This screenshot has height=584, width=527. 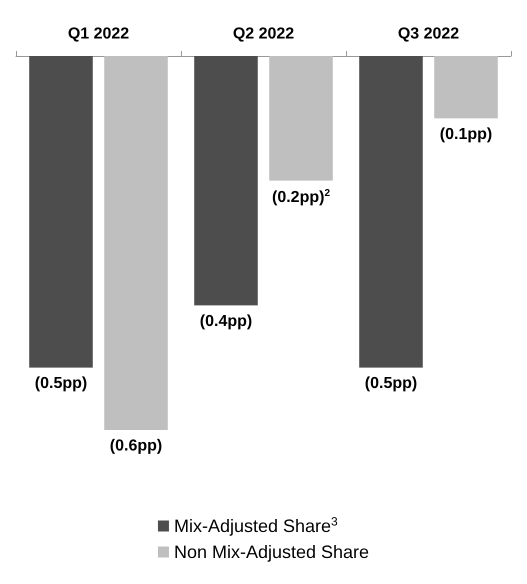 What do you see at coordinates (466, 134) in the screenshot?
I see `data-label: (0.1pp)` at bounding box center [466, 134].